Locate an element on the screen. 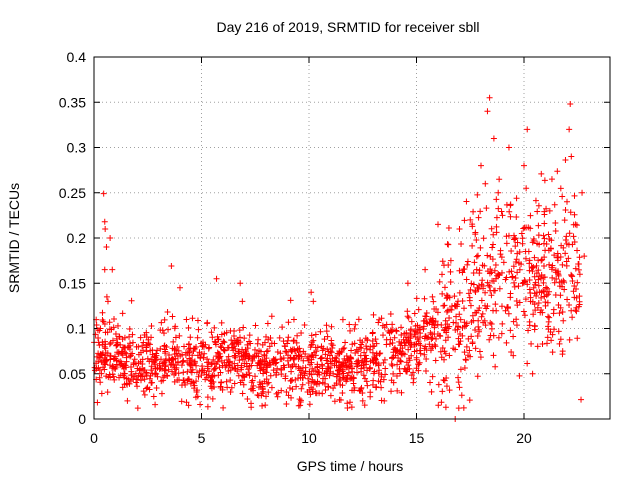 The height and width of the screenshot is (480, 640). x-tick-label: 20 is located at coordinates (524, 438).